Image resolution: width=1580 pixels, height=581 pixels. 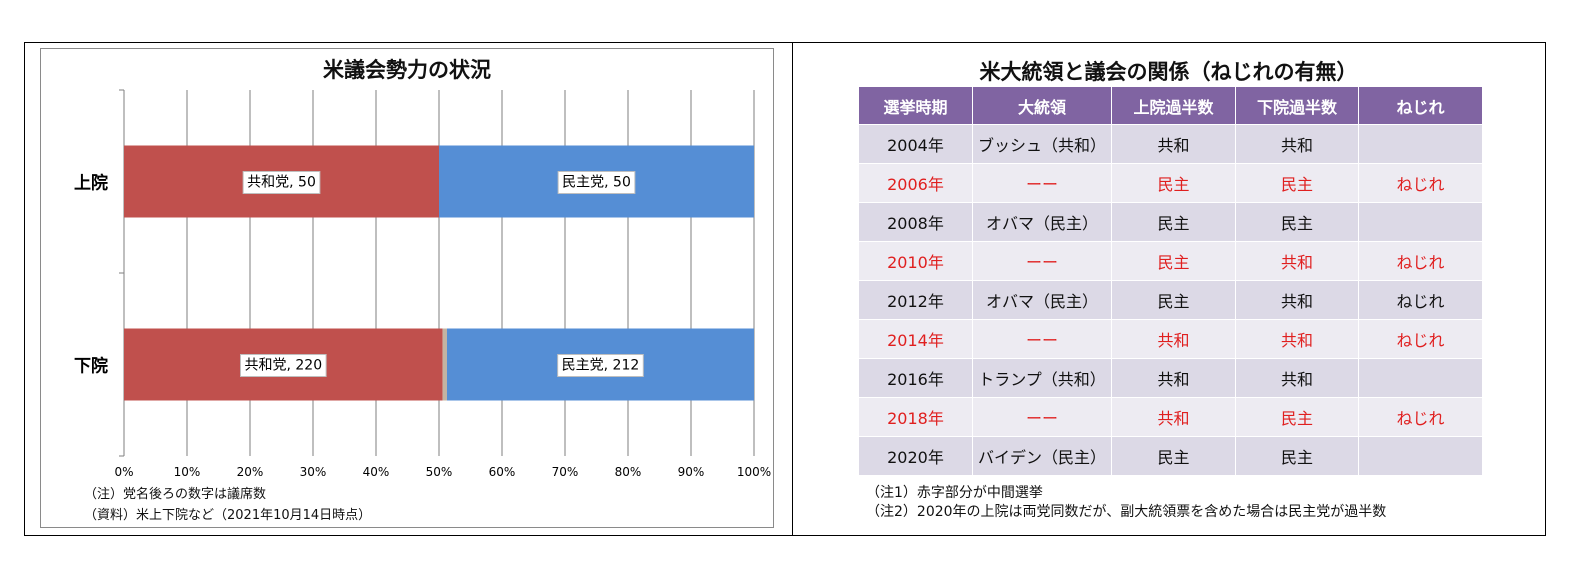 I want to click on data-label: 民主党, 50, so click(x=596, y=182).